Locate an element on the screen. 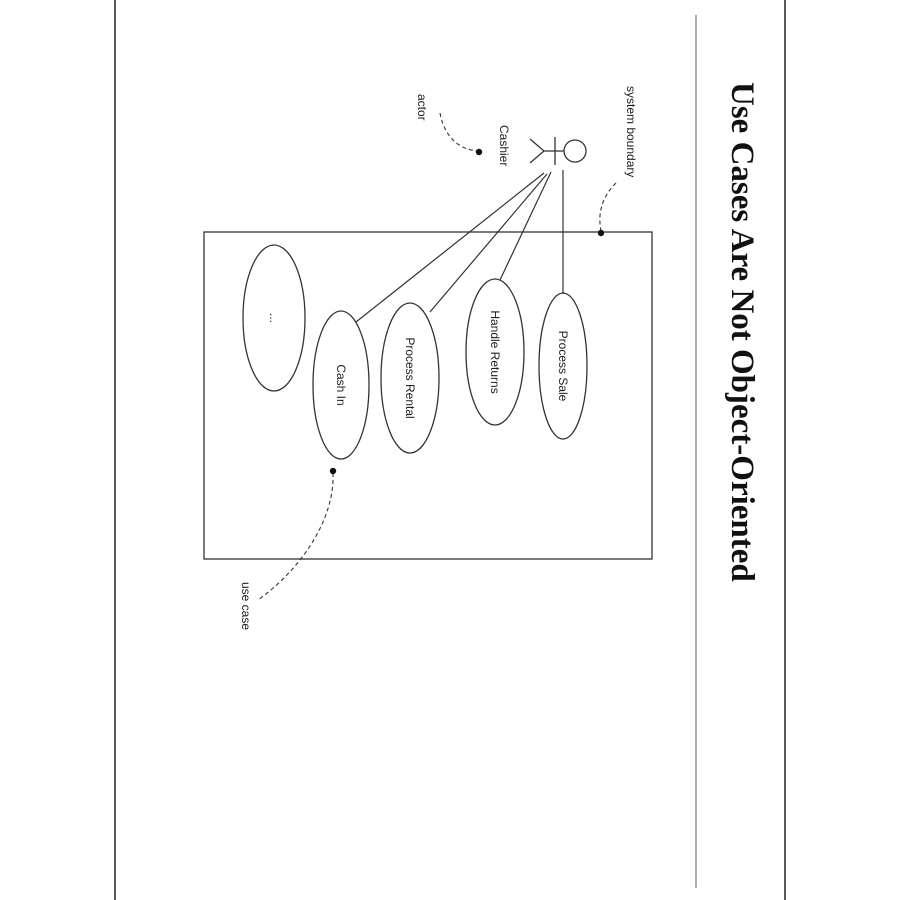 This screenshot has width=900, height=900. use-cases is located at coordinates (415, 352).